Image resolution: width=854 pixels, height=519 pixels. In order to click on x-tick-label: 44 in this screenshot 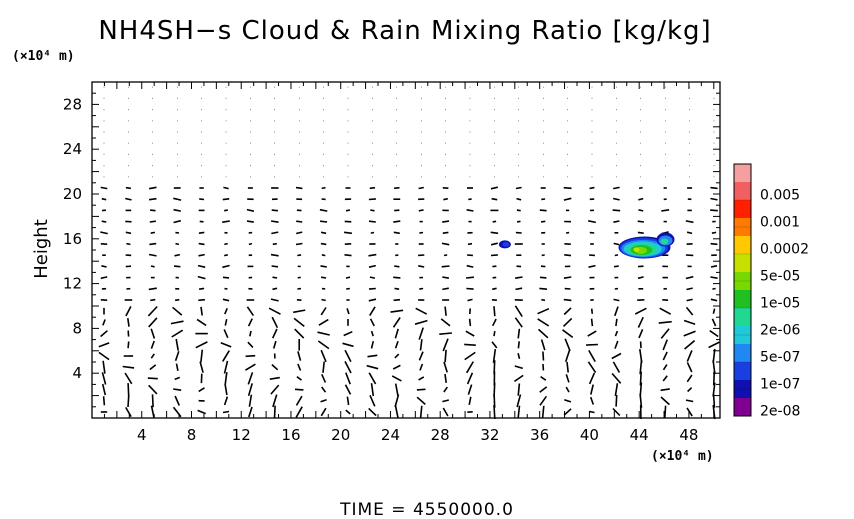, I will do `click(639, 435)`.